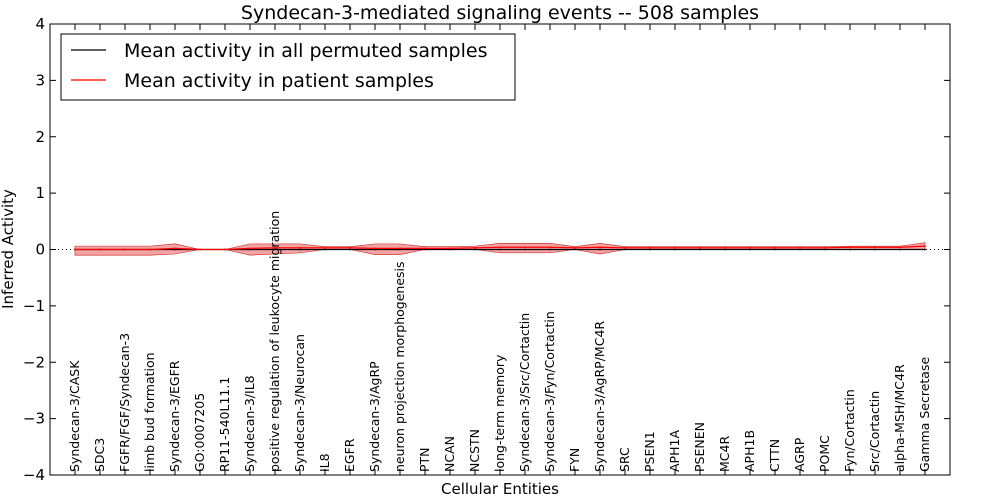  I want to click on y-tick-label: −2, so click(34, 362).